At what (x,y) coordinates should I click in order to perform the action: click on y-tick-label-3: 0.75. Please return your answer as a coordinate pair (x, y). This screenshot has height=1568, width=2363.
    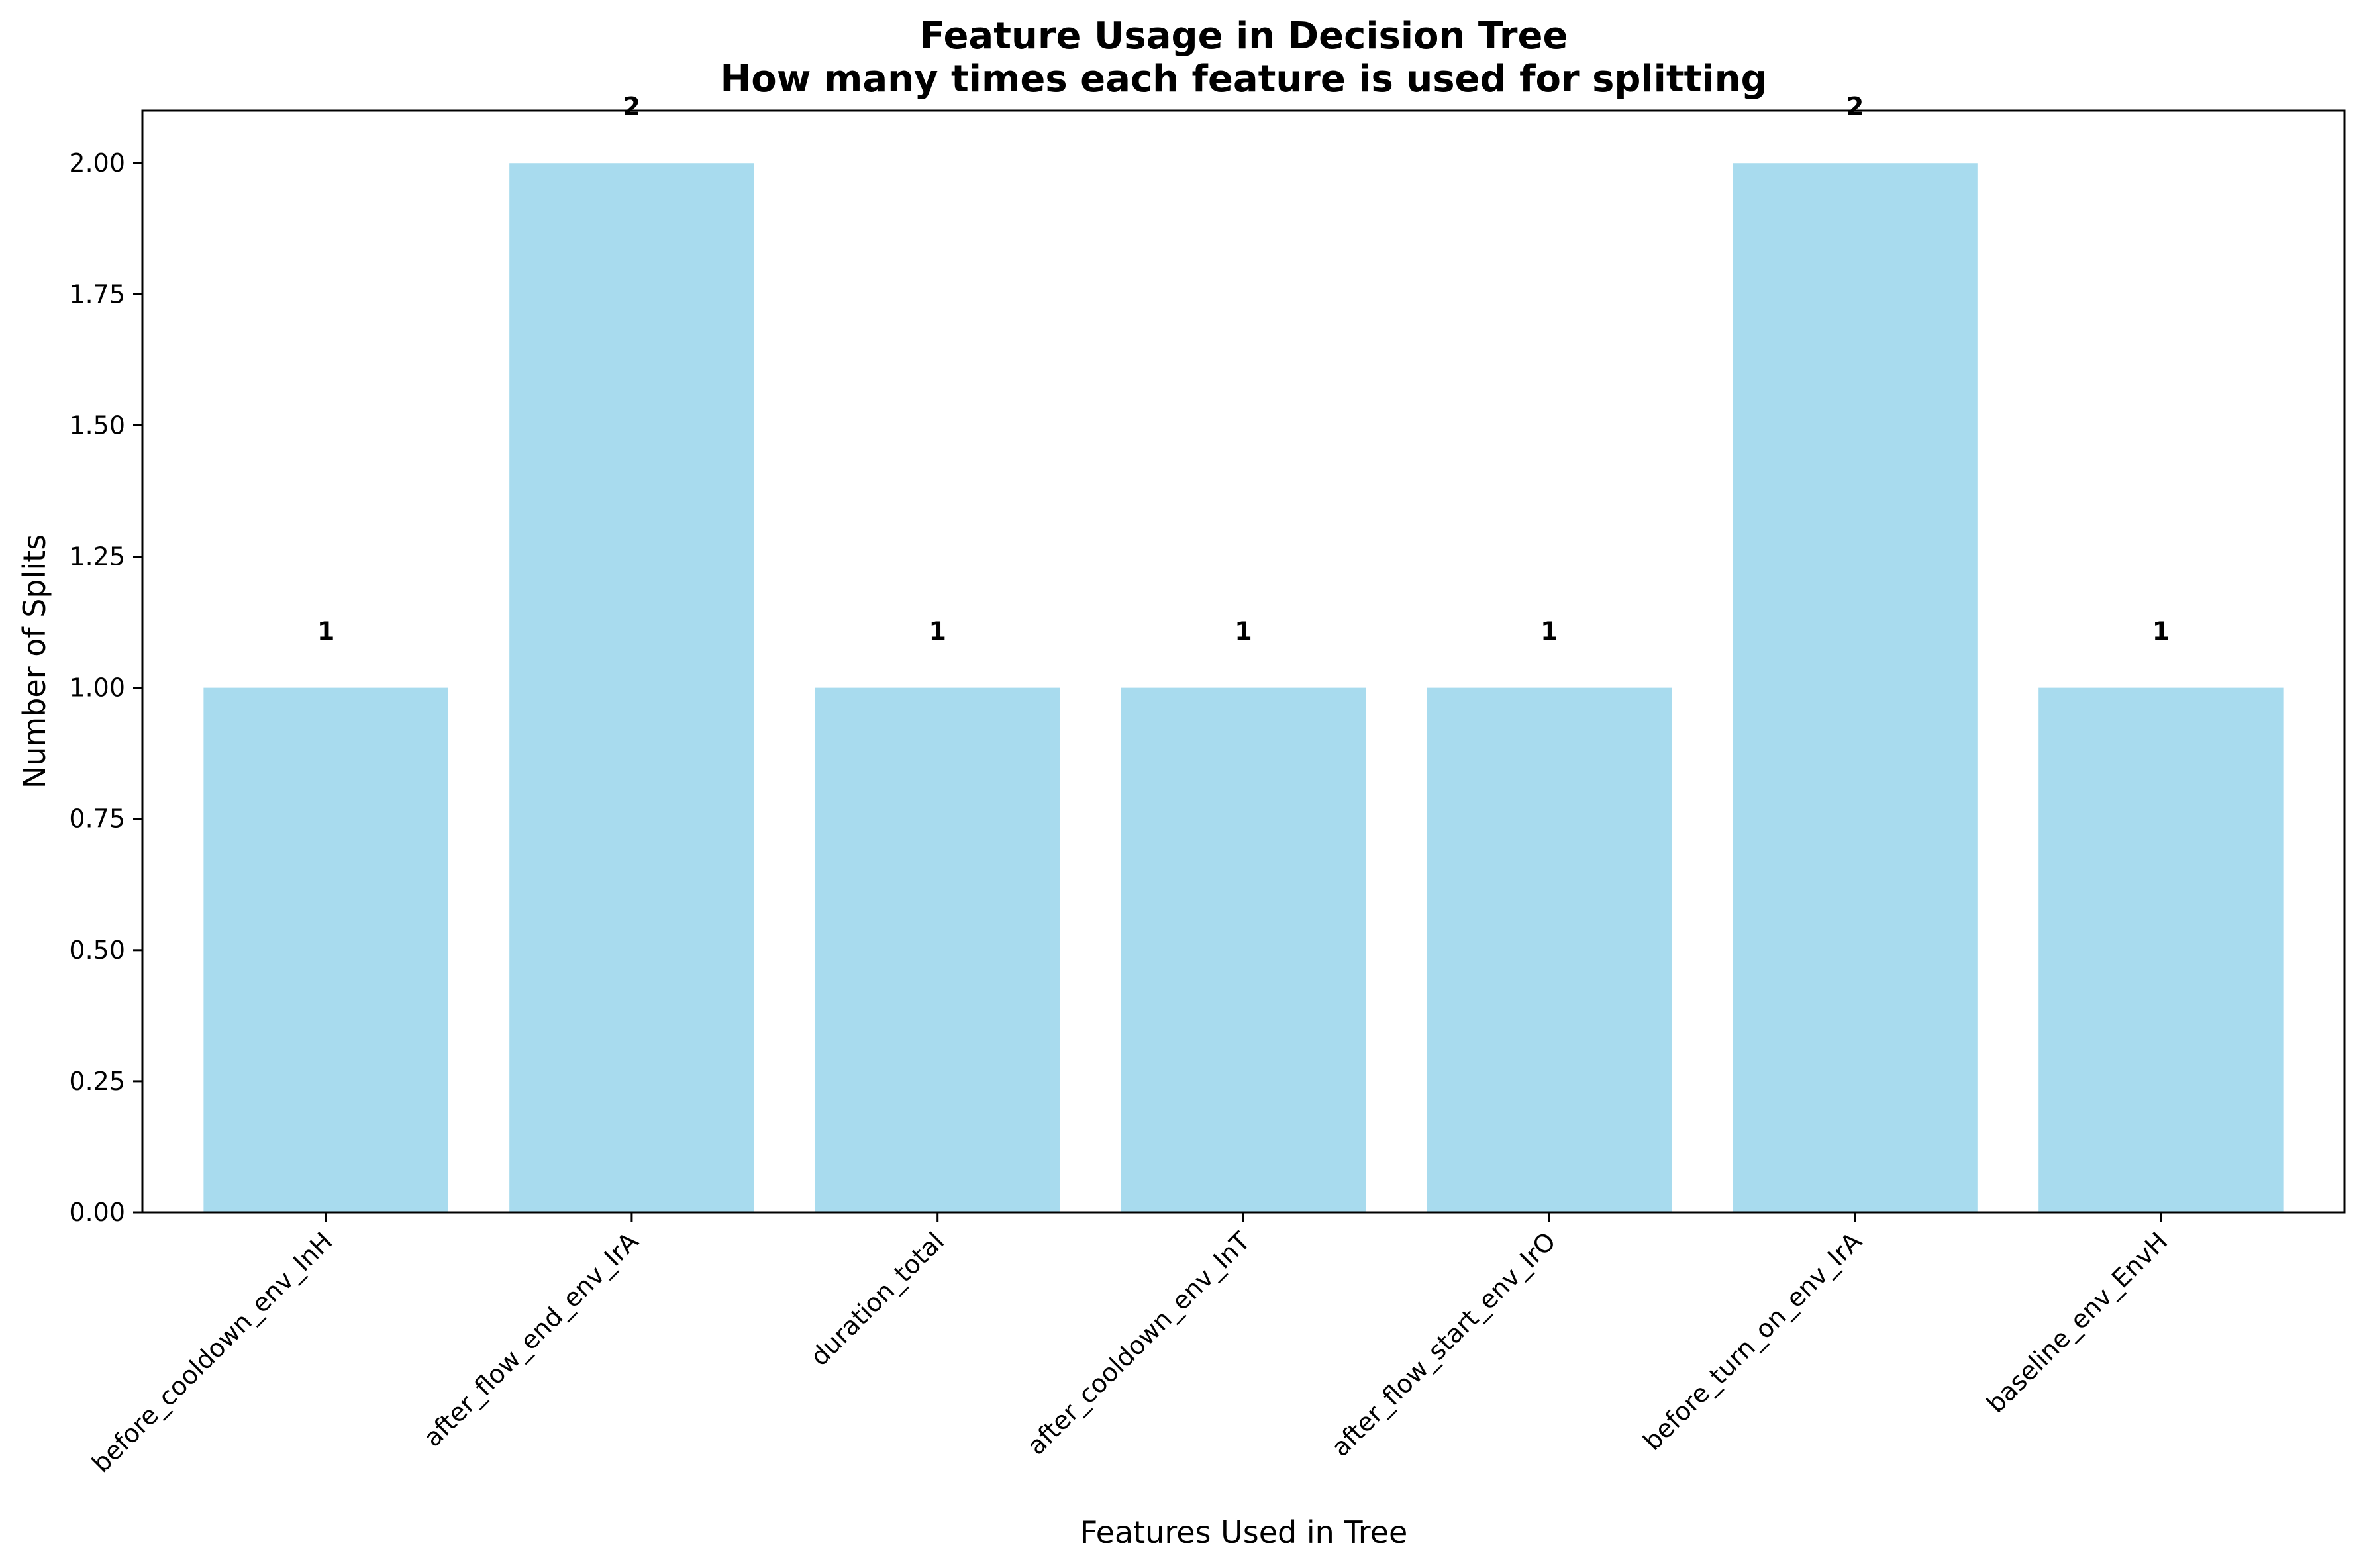
    Looking at the image, I should click on (97, 819).